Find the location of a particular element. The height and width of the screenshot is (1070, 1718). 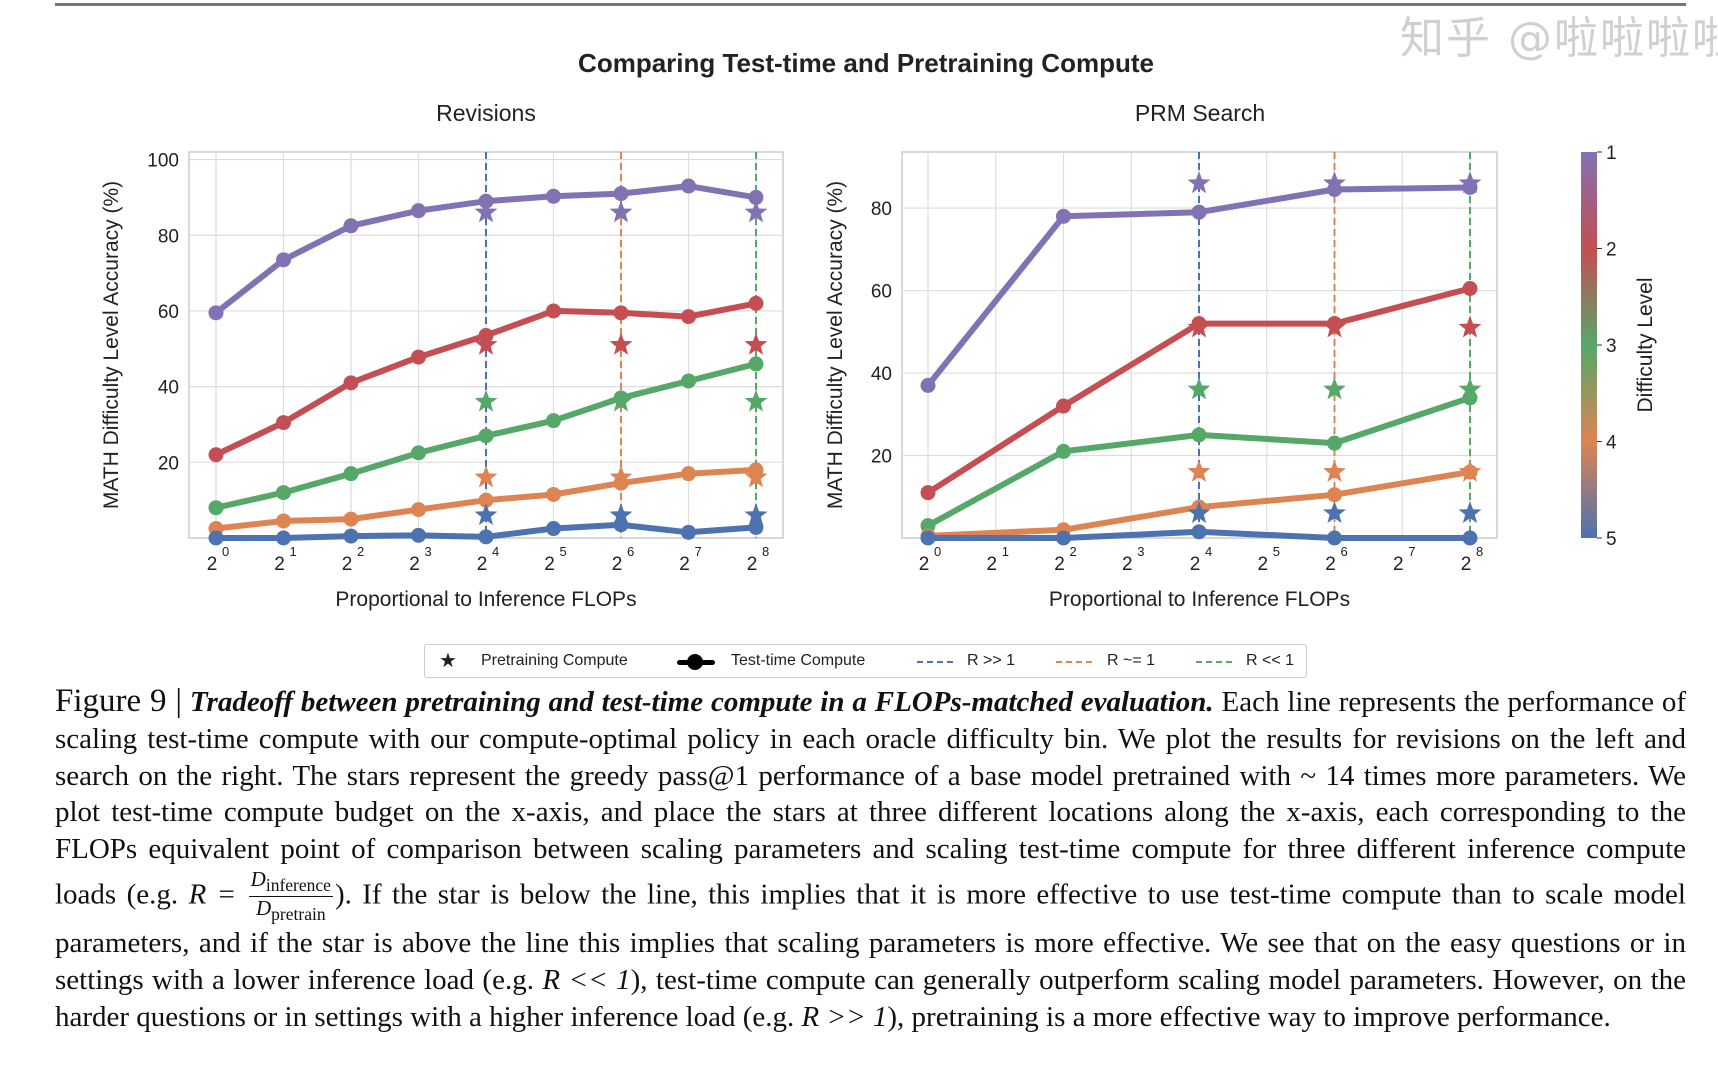

formula-fraction: Dinference Dpretrain is located at coordinates (290, 896).